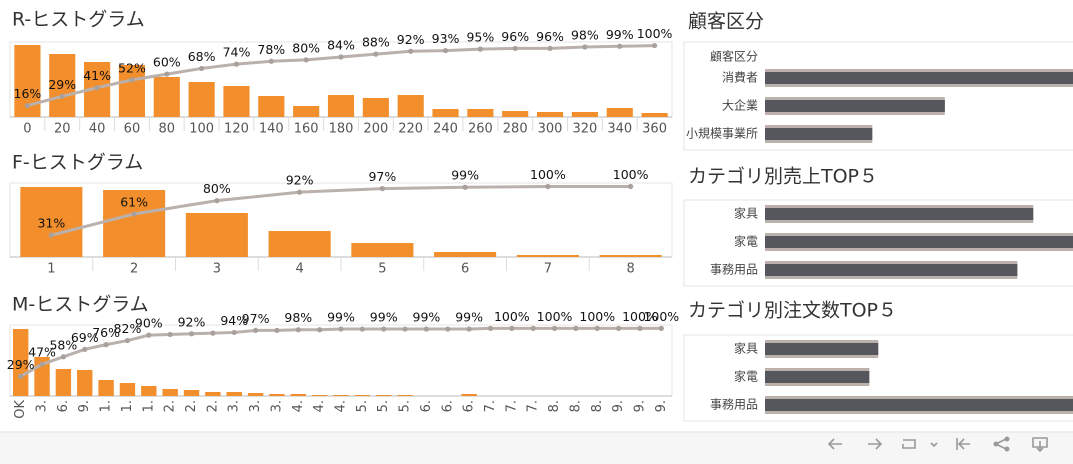 The image size is (1073, 464). Describe the element at coordinates (42, 352) in the screenshot. I see `data-label: 47%` at that location.